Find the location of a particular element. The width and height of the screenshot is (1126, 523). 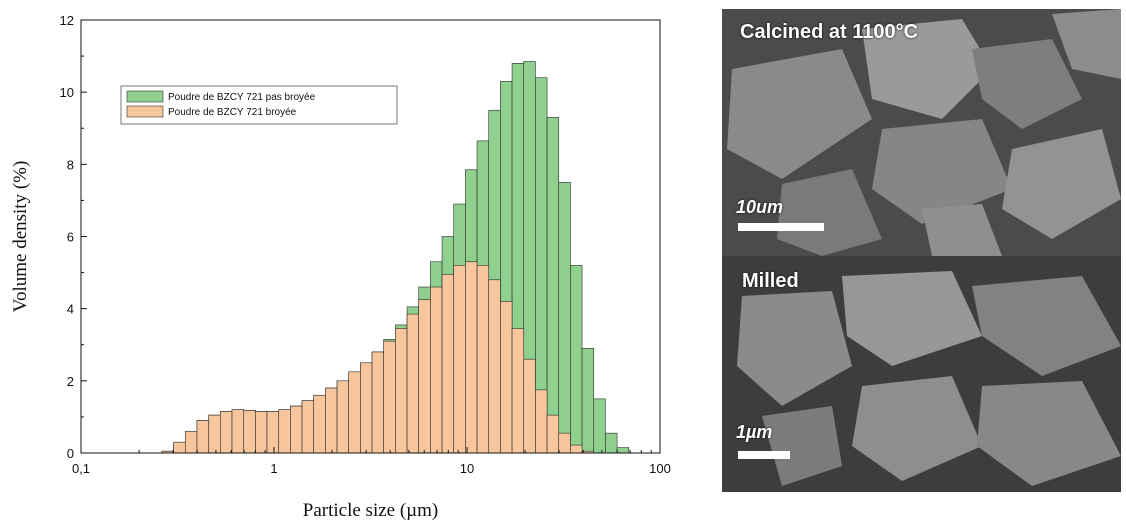

legend-label-milled: Poudre de BZCY 721 broyée is located at coordinates (232, 112).